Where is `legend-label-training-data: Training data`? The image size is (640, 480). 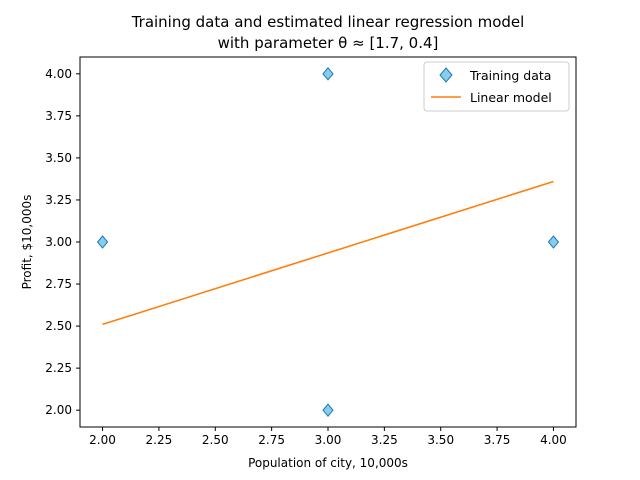
legend-label-training-data: Training data is located at coordinates (510, 75).